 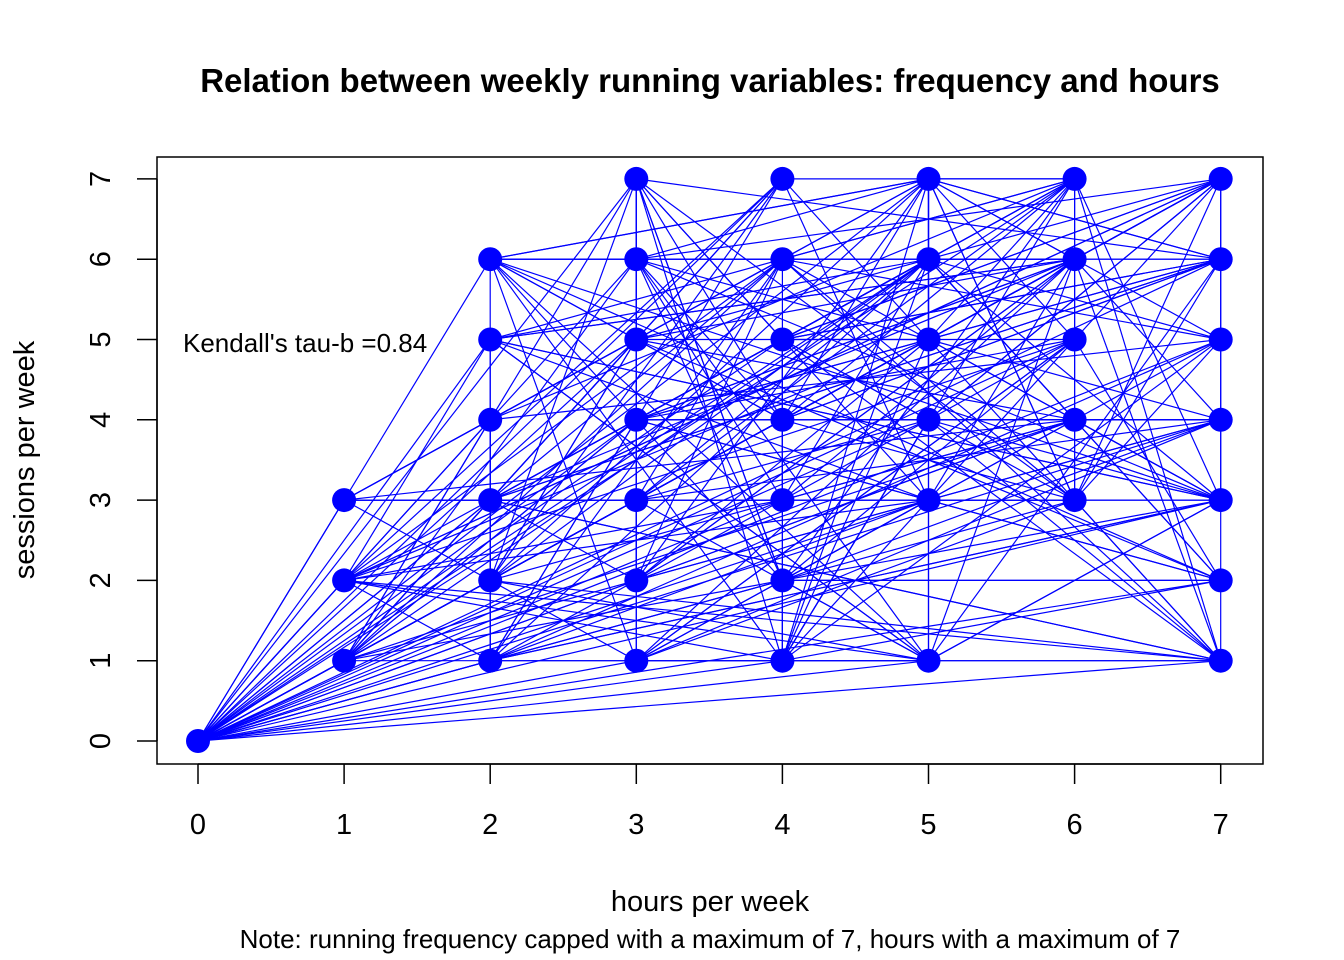 I want to click on y-tick-label: 7, so click(x=101, y=179).